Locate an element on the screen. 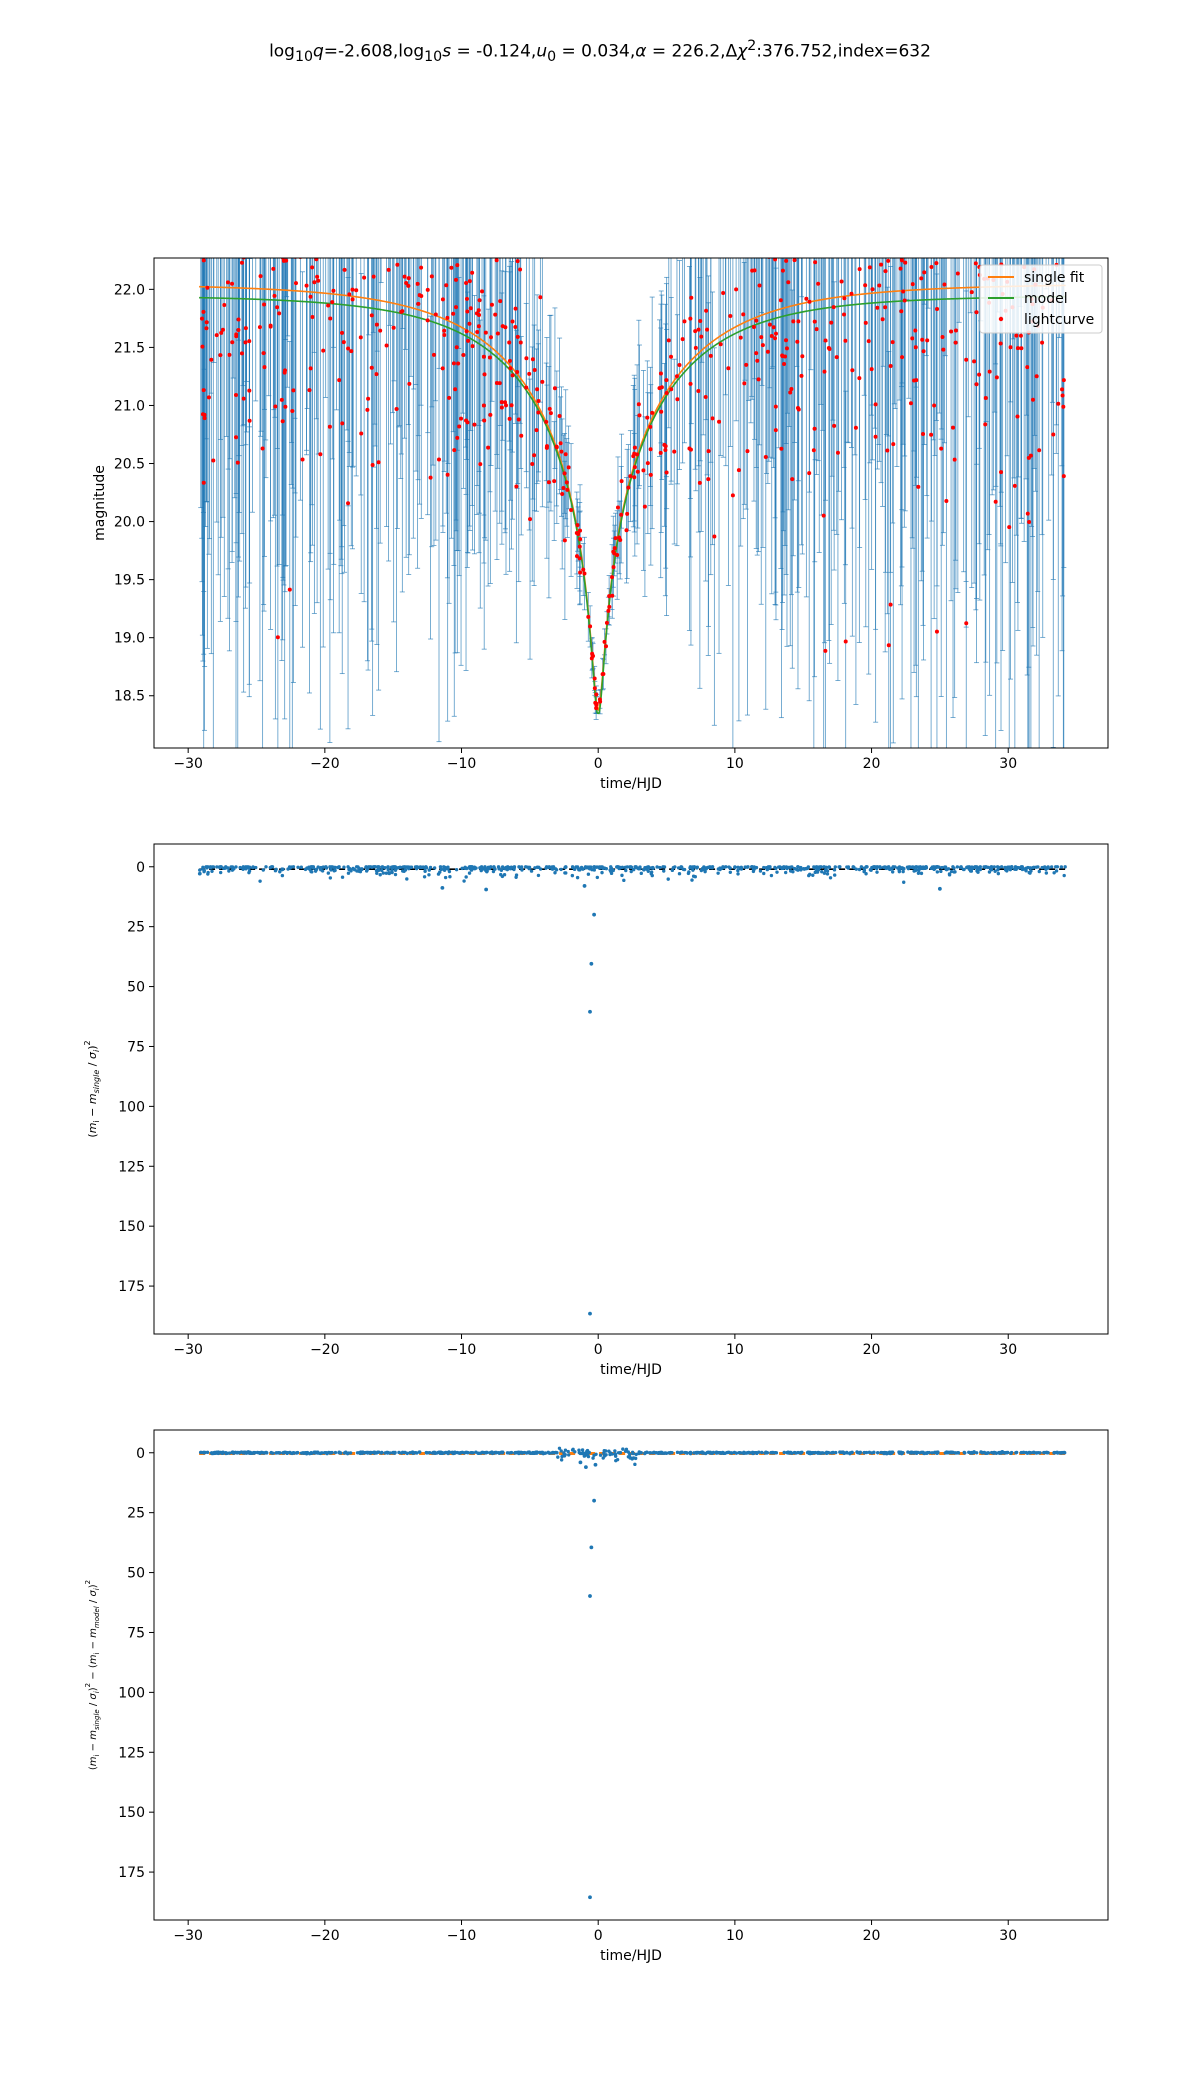  y-tick-label: 19.5 is located at coordinates (129, 581).